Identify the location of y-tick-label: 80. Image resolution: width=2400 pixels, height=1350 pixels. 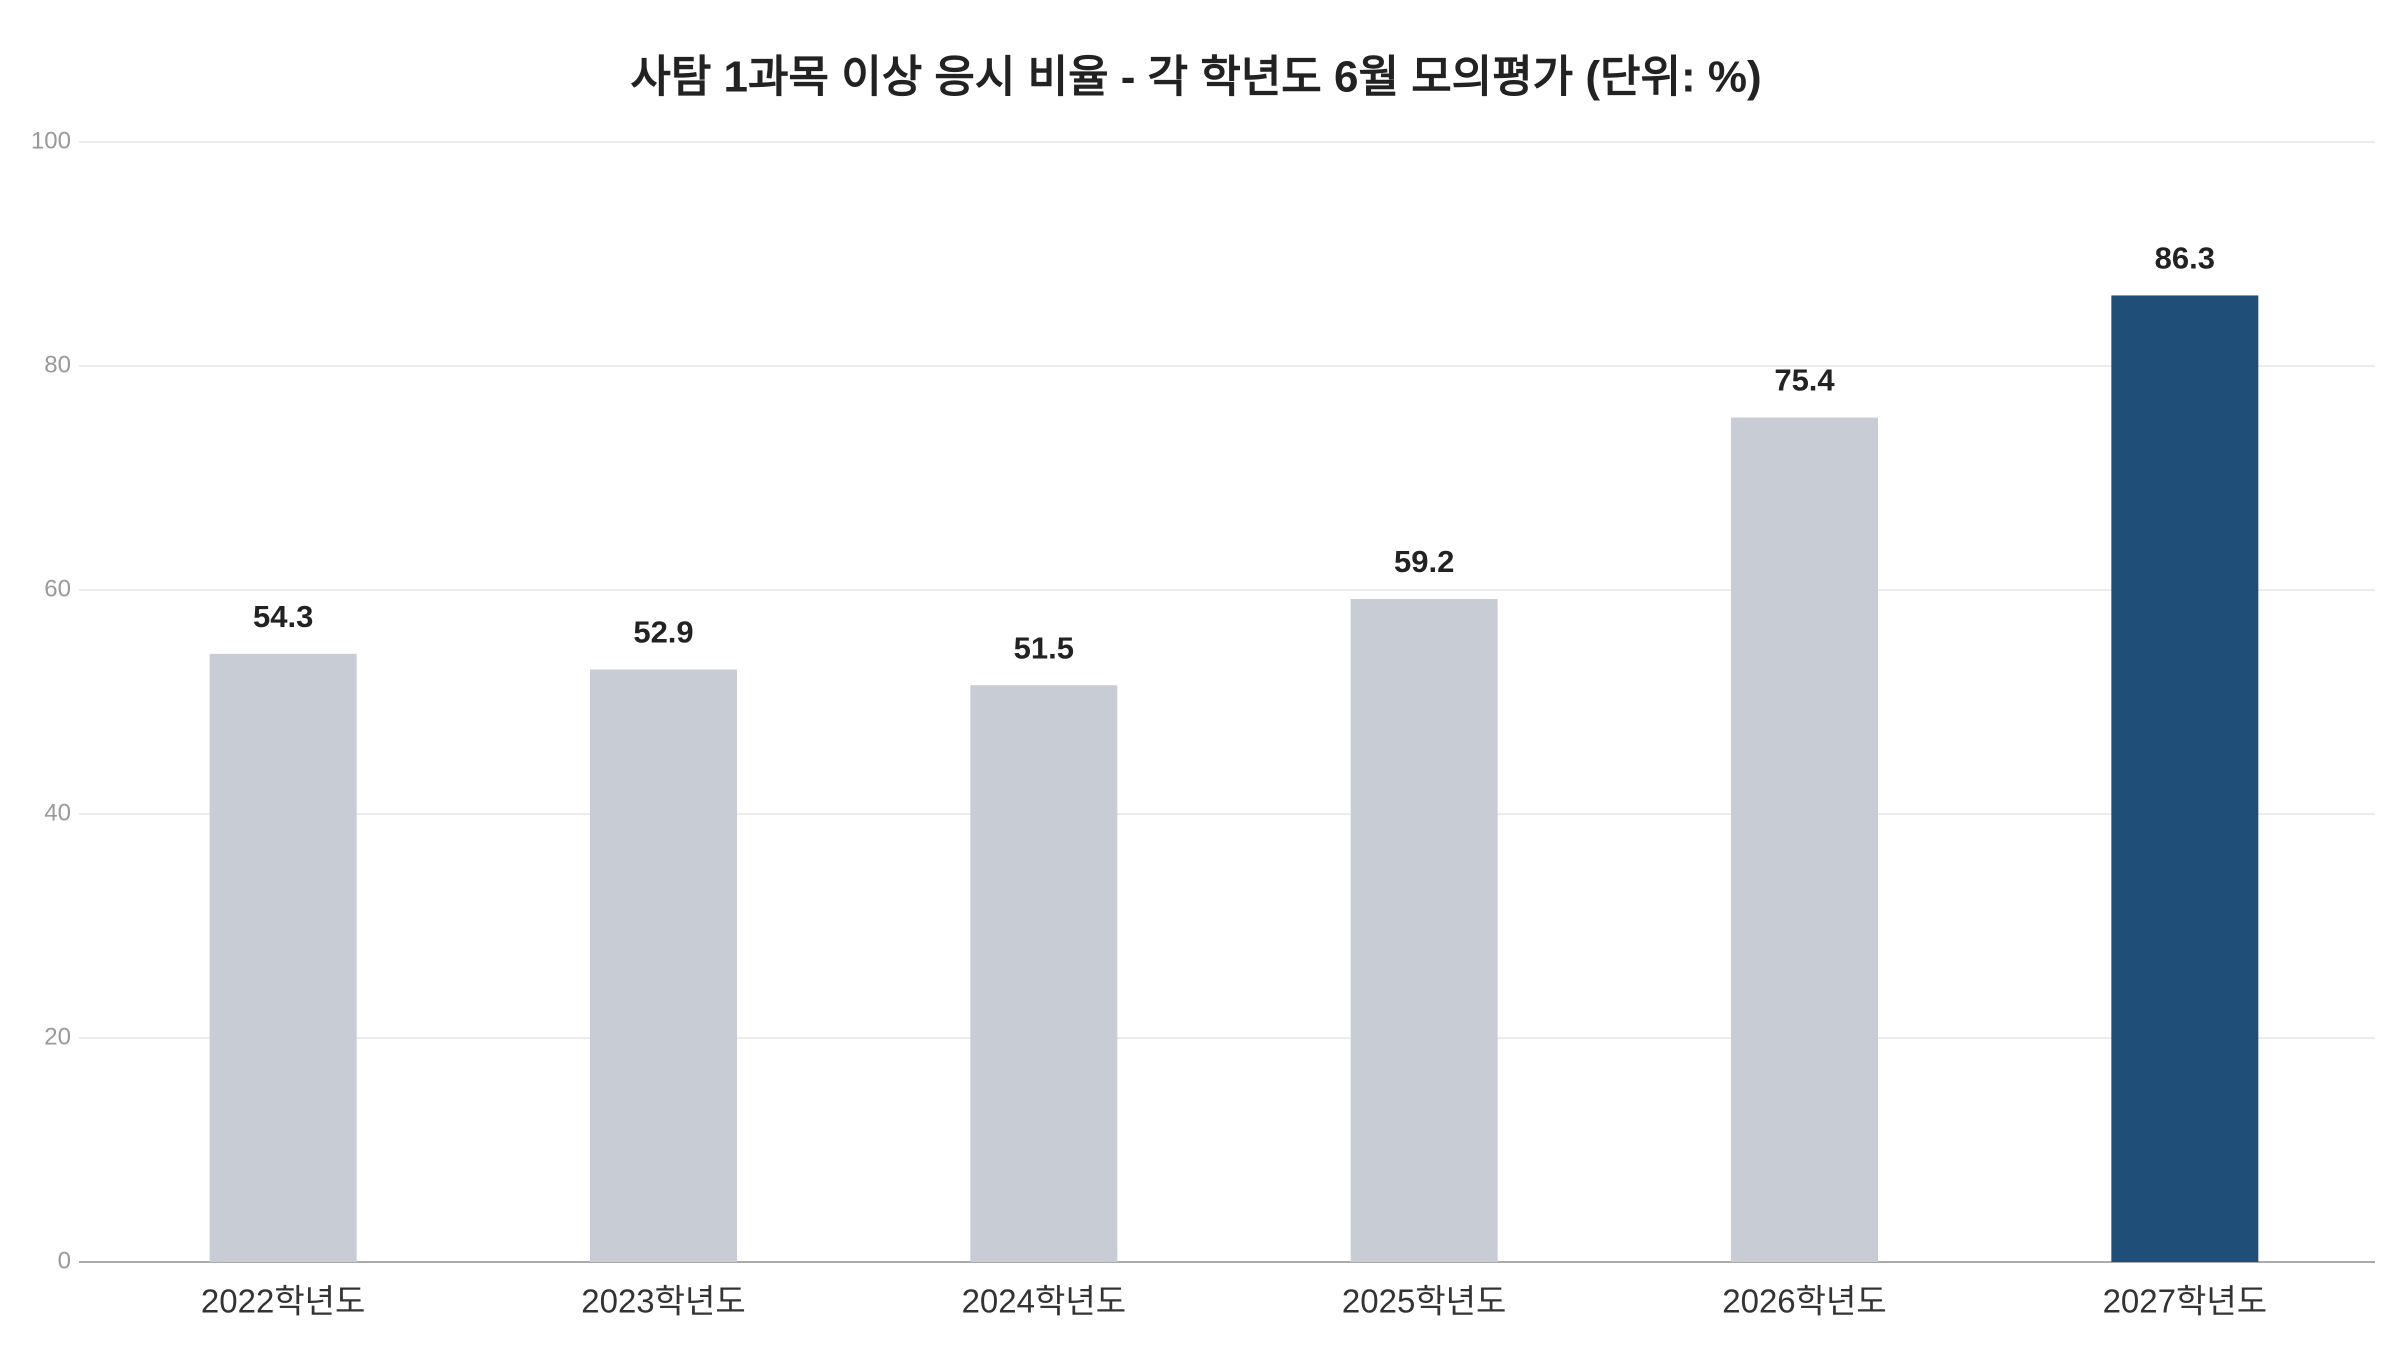
(57, 364).